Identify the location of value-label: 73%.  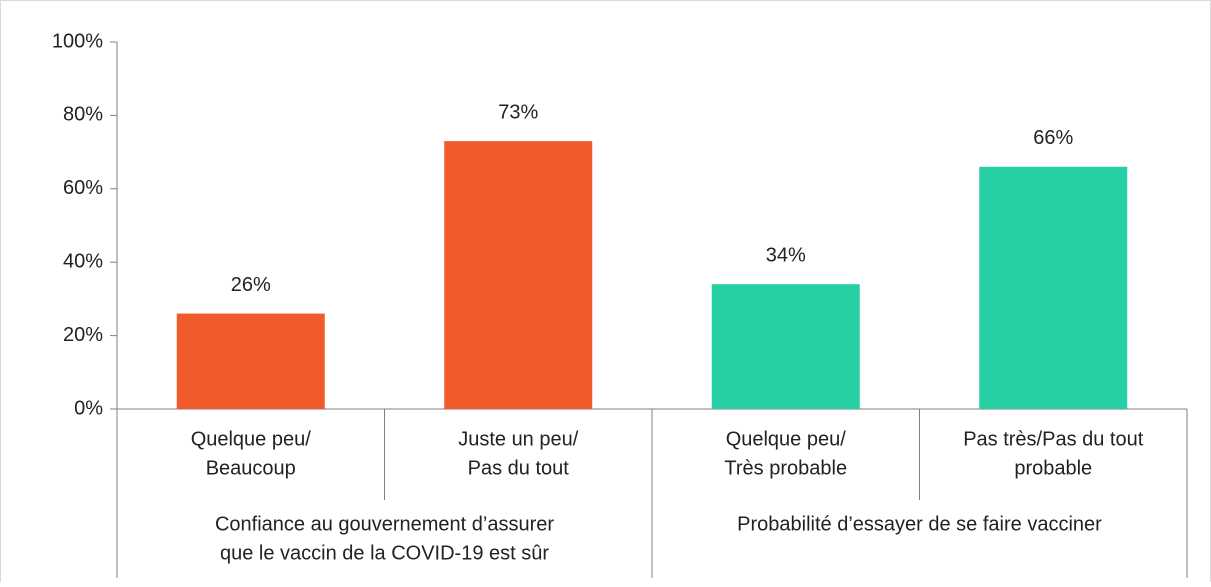
(518, 112).